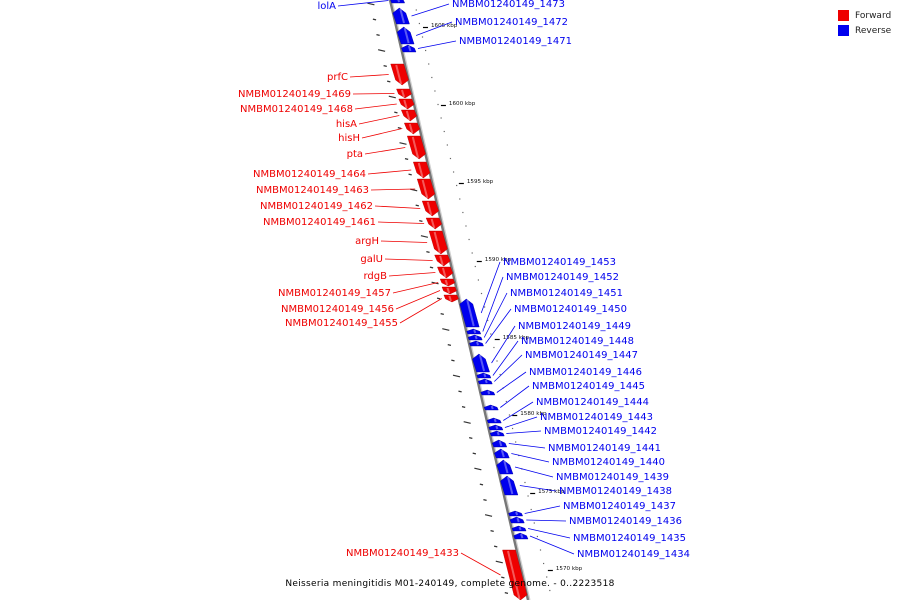  I want to click on feature-galu, so click(442, 260).